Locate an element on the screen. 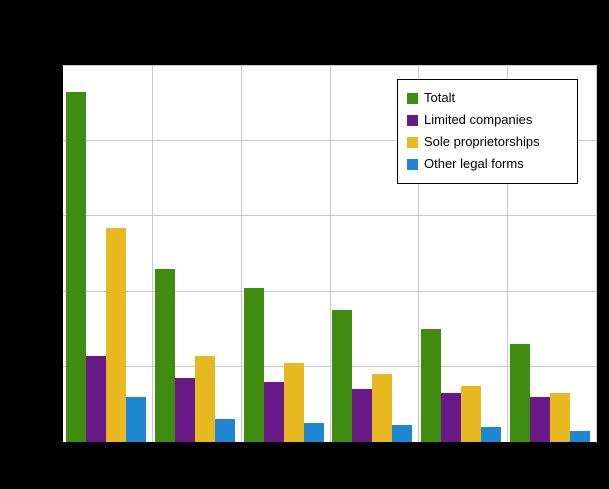 This screenshot has width=609, height=489. legend-item: Other legal forms is located at coordinates (487, 164).